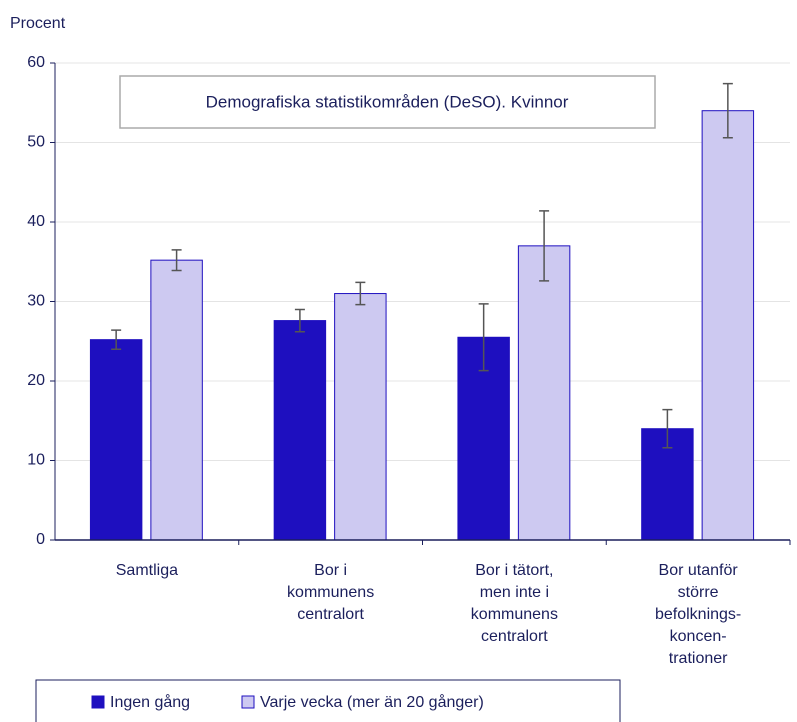  I want to click on legend-box, so click(328, 700).